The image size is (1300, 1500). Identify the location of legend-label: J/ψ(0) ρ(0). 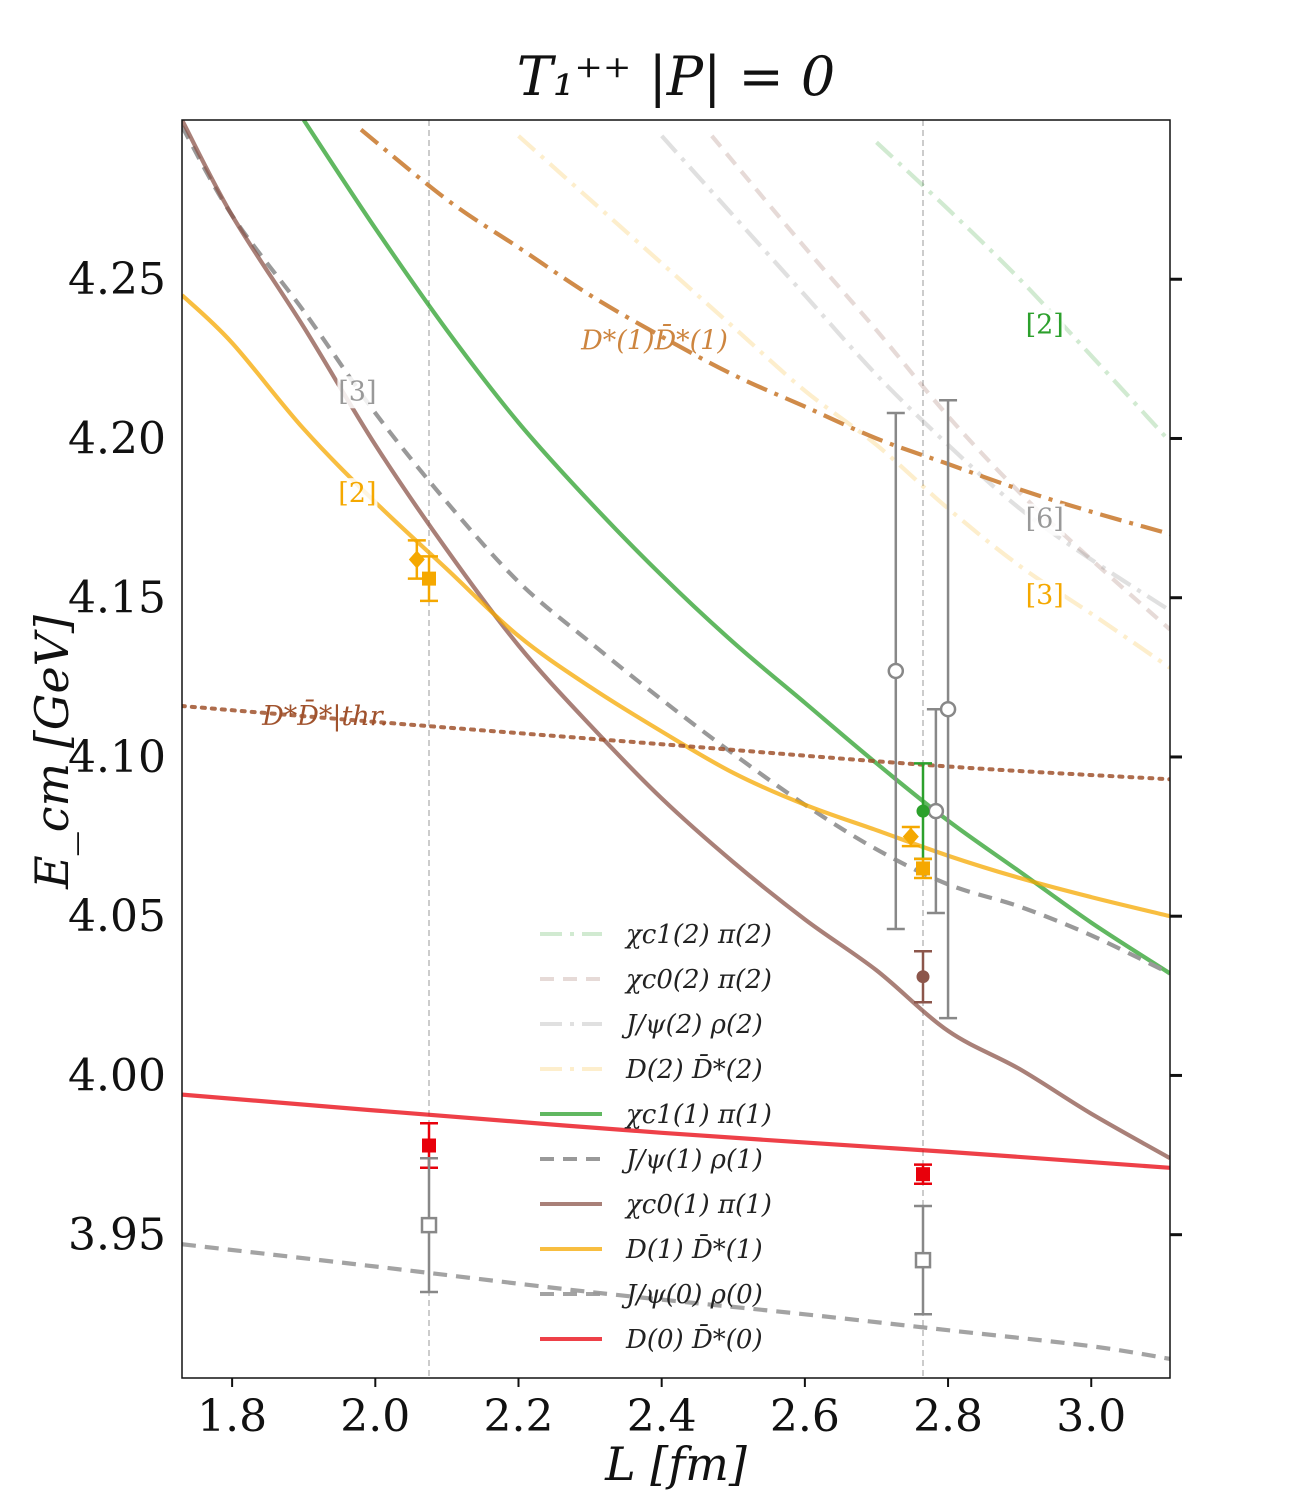
(692, 1295).